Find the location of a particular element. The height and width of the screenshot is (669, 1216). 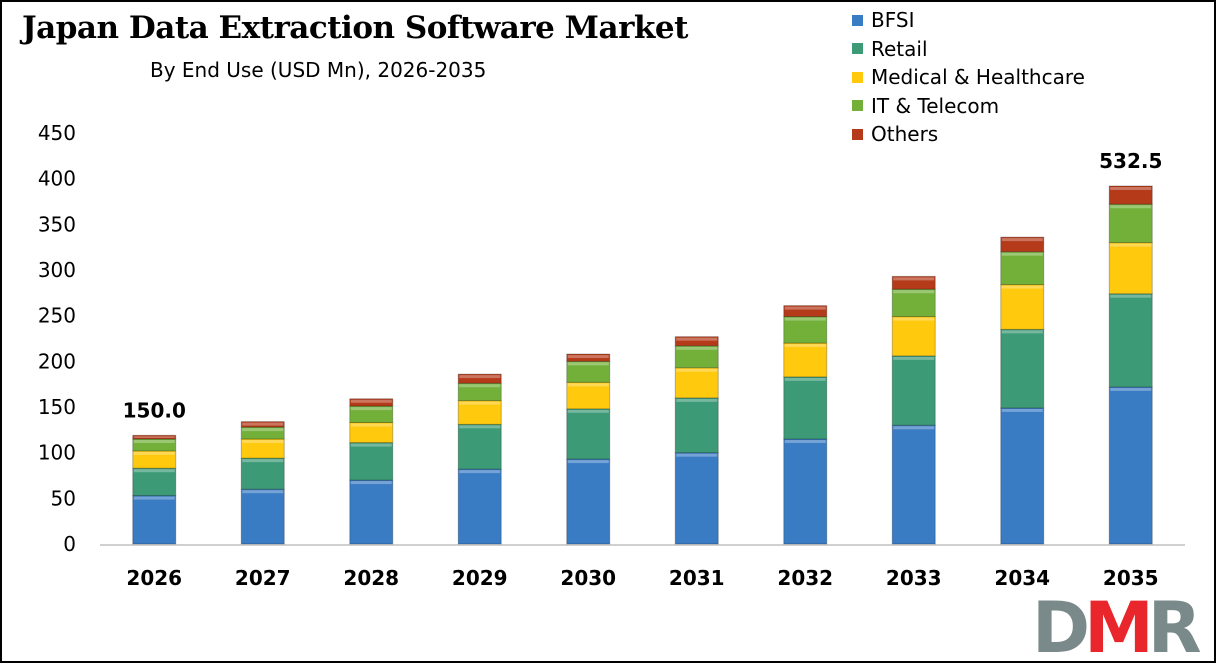

y-tick-label: 300 is located at coordinates (57, 270).